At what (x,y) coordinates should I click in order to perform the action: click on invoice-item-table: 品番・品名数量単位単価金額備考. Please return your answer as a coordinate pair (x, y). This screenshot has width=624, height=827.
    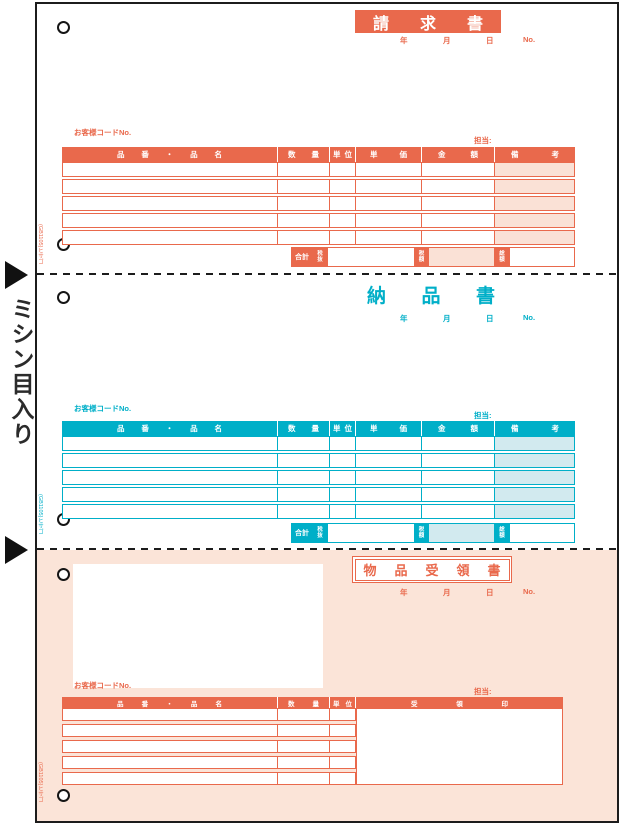
    Looking at the image, I should click on (318, 196).